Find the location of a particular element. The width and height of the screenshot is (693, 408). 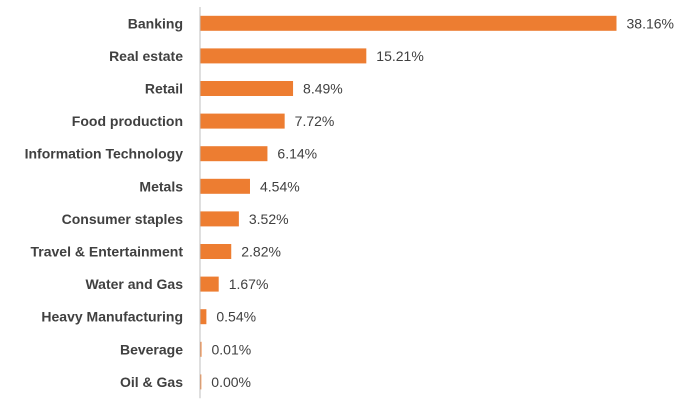

category-label: Real estate is located at coordinates (146, 56).